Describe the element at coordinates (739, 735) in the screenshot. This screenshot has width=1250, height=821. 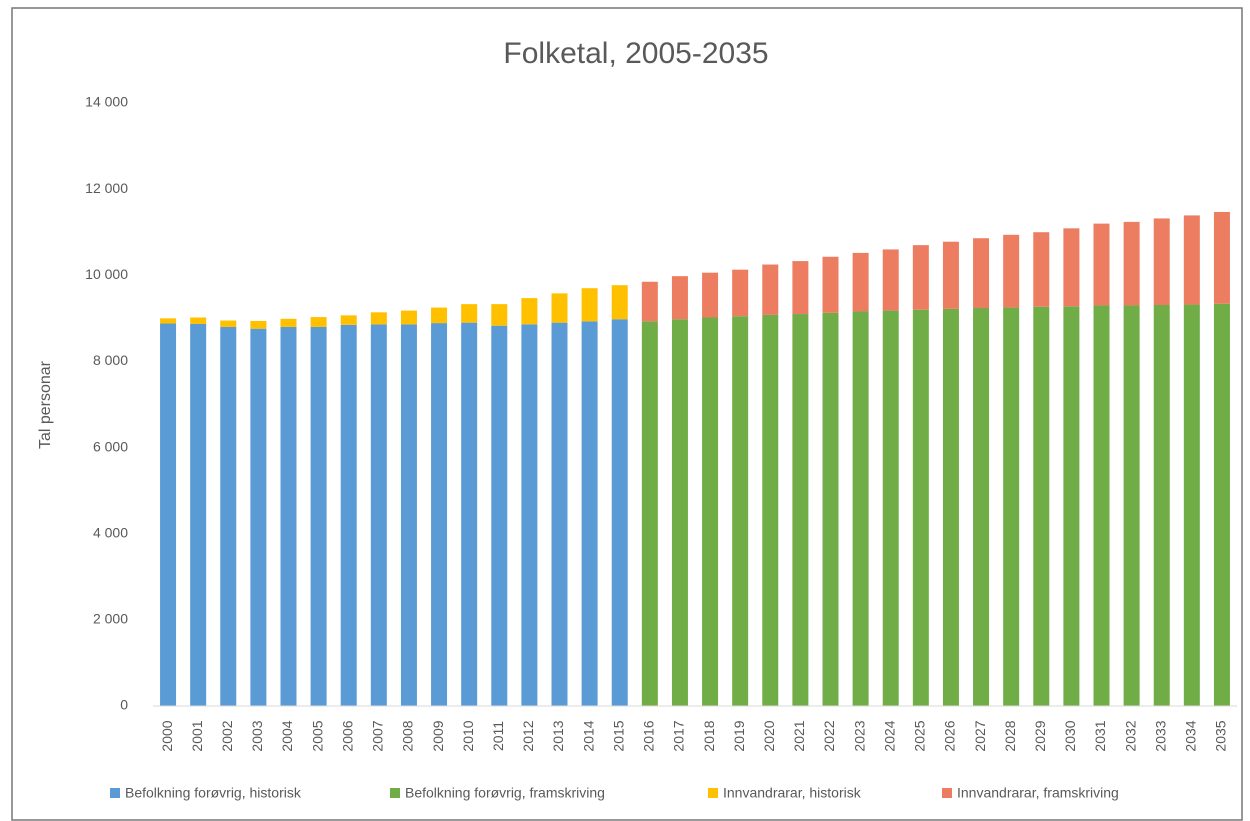
I see `x-tick-label: 2019` at that location.